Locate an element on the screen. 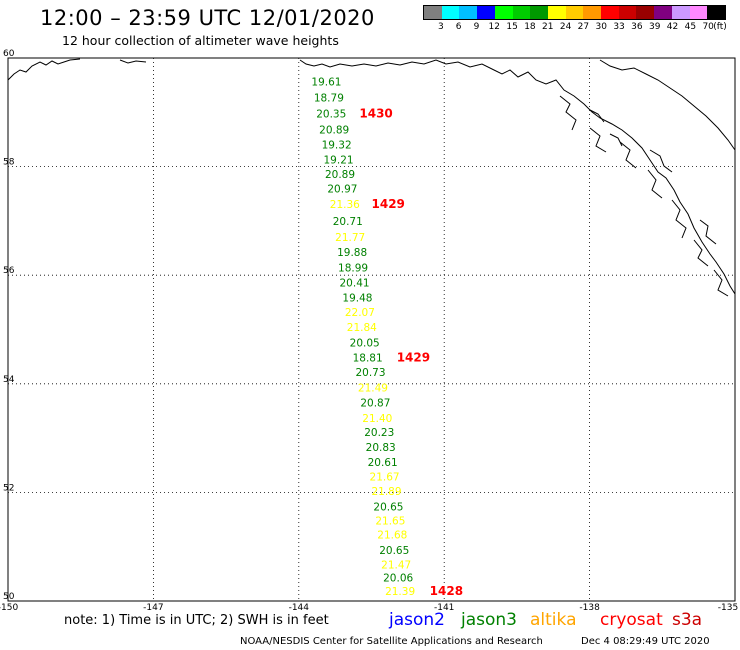 This screenshot has height=650, width=740. longitude-tick-label: -141 is located at coordinates (444, 608).